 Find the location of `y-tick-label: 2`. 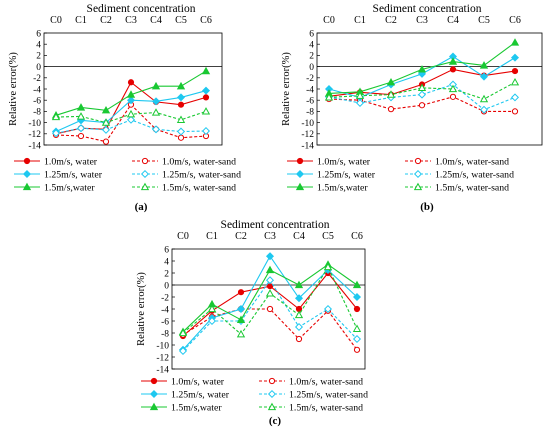

y-tick-label: 2 is located at coordinates (38, 57).